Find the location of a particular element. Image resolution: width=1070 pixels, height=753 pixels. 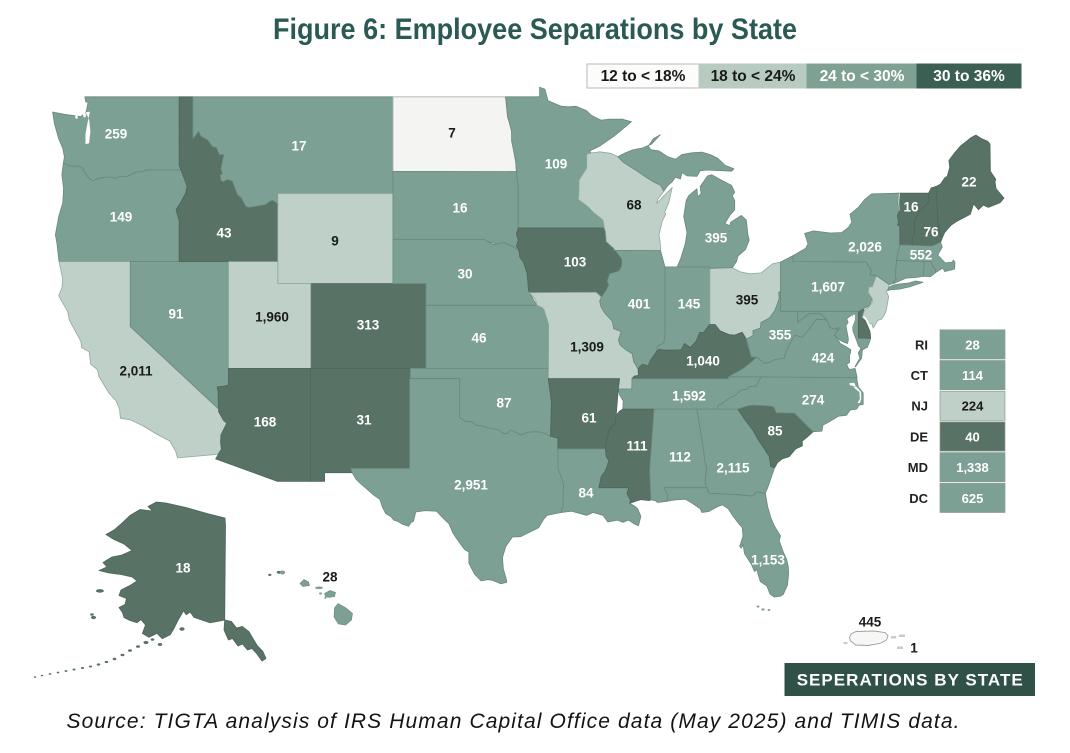

svg-text: 401 is located at coordinates (639, 304).